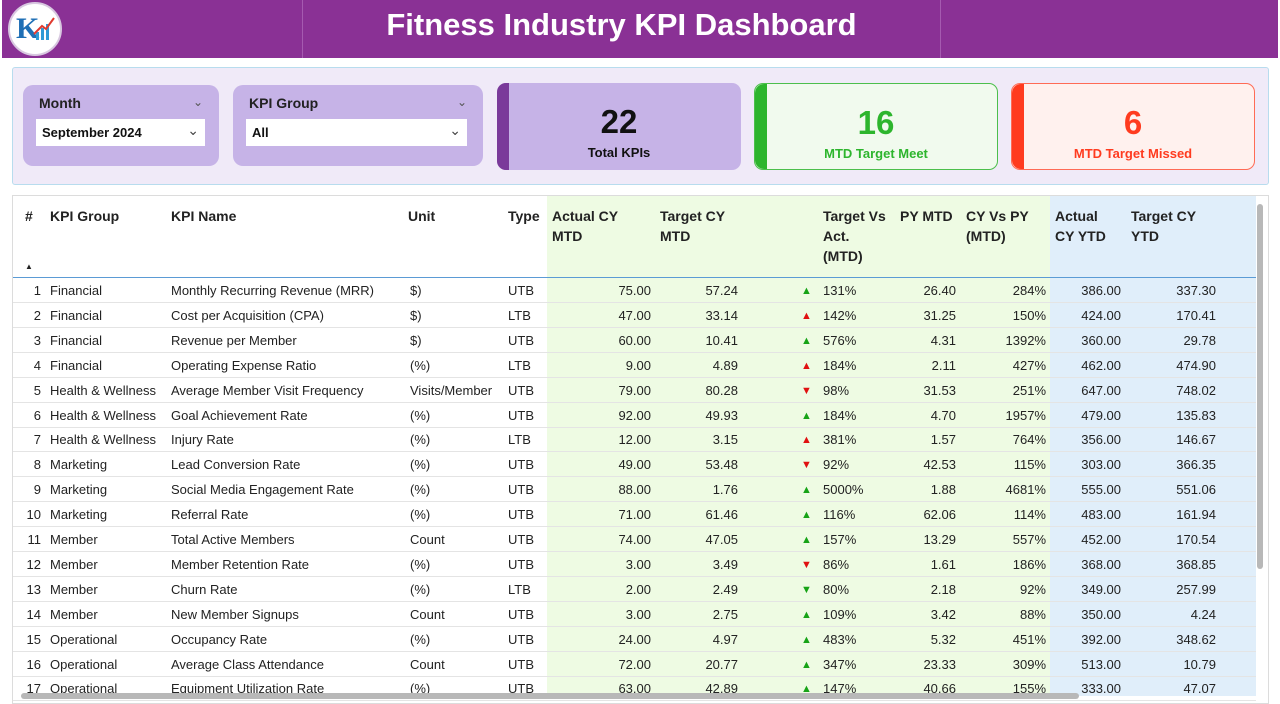  I want to click on row-actual-cy-mtd: 12.00, so click(634, 440).